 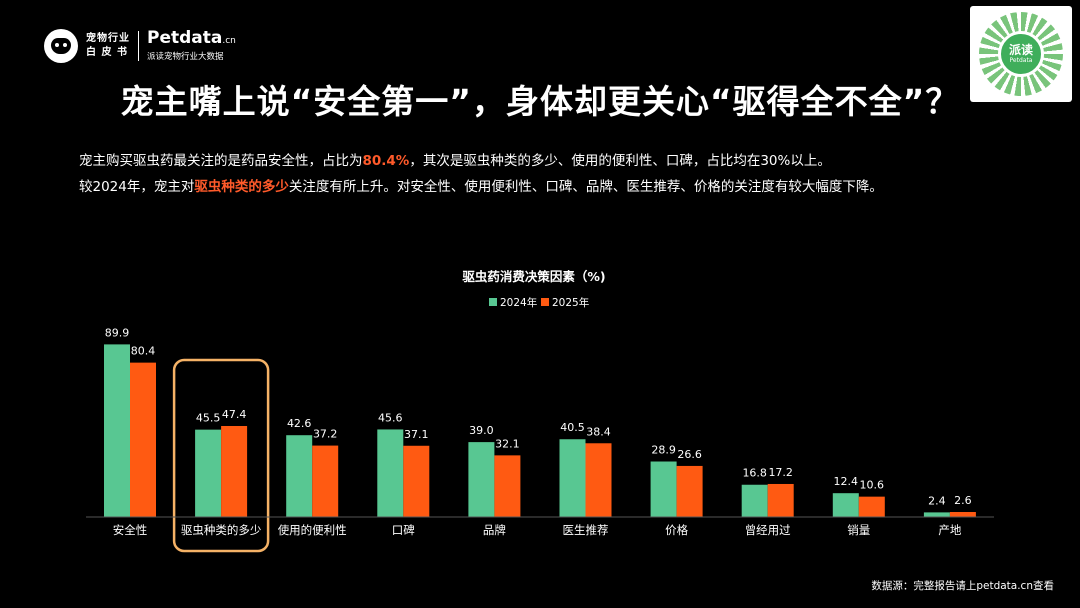 I want to click on bar-2024年-曾经用过, so click(x=754, y=500).